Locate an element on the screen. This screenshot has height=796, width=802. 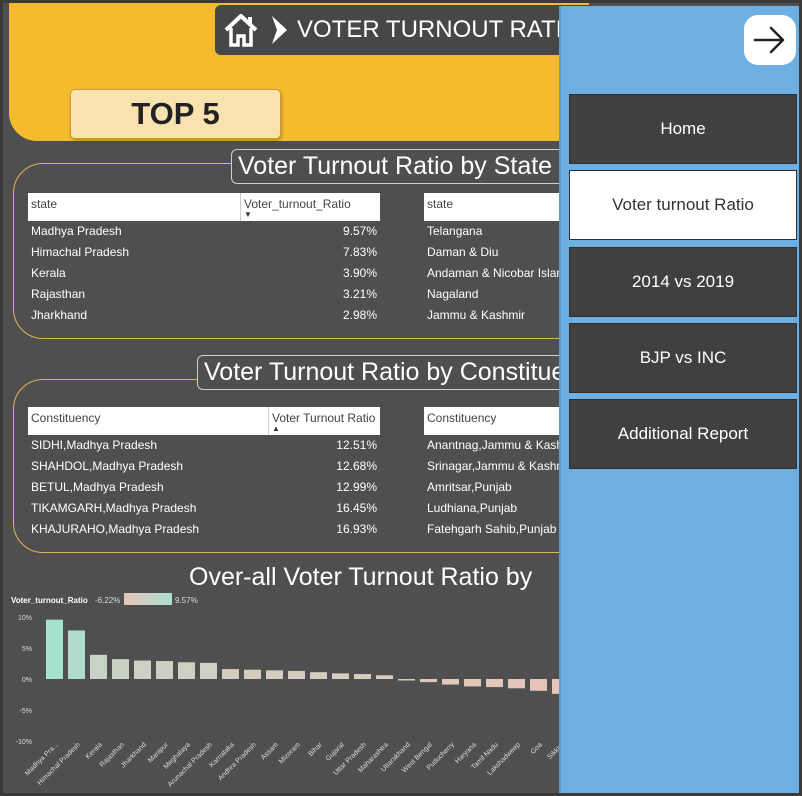
row-name: Srinagar,Jammu & Kashmir is located at coordinates (500, 466).